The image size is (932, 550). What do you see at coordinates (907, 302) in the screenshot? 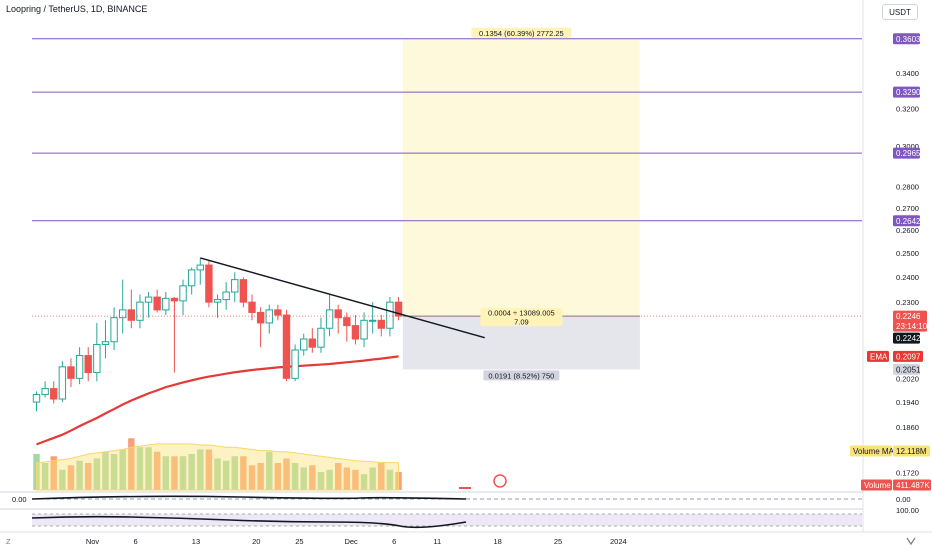
I see `price-tick-9: 0.2300` at bounding box center [907, 302].